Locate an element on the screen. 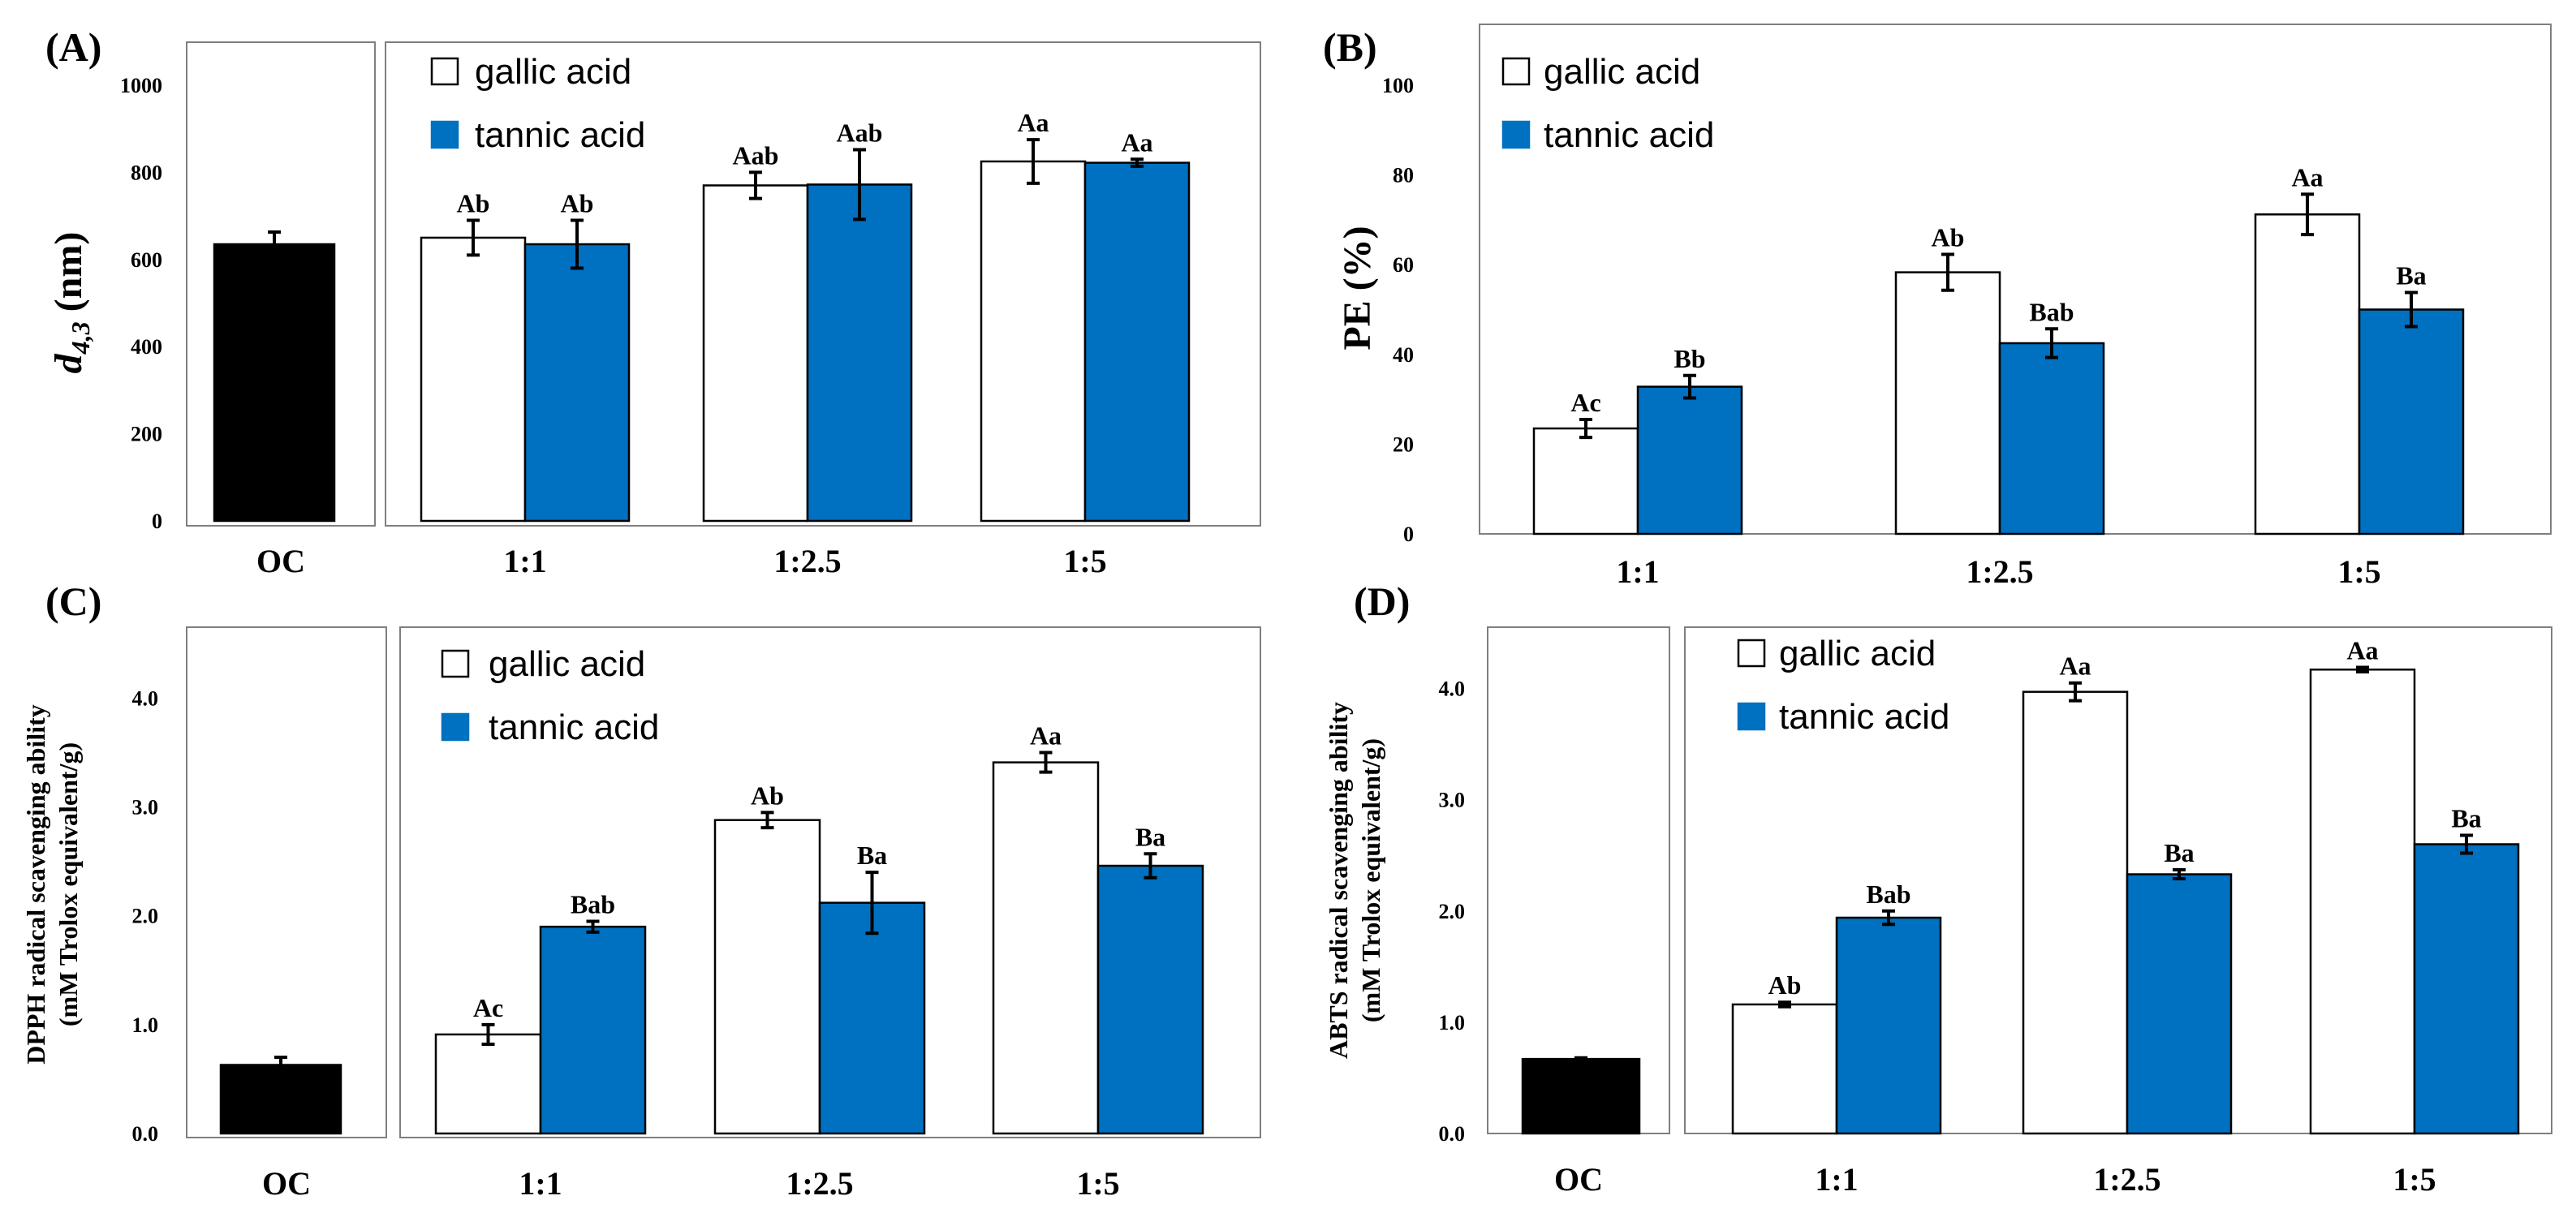 This screenshot has height=1213, width=2576. plot-frame-c is located at coordinates (830, 882).